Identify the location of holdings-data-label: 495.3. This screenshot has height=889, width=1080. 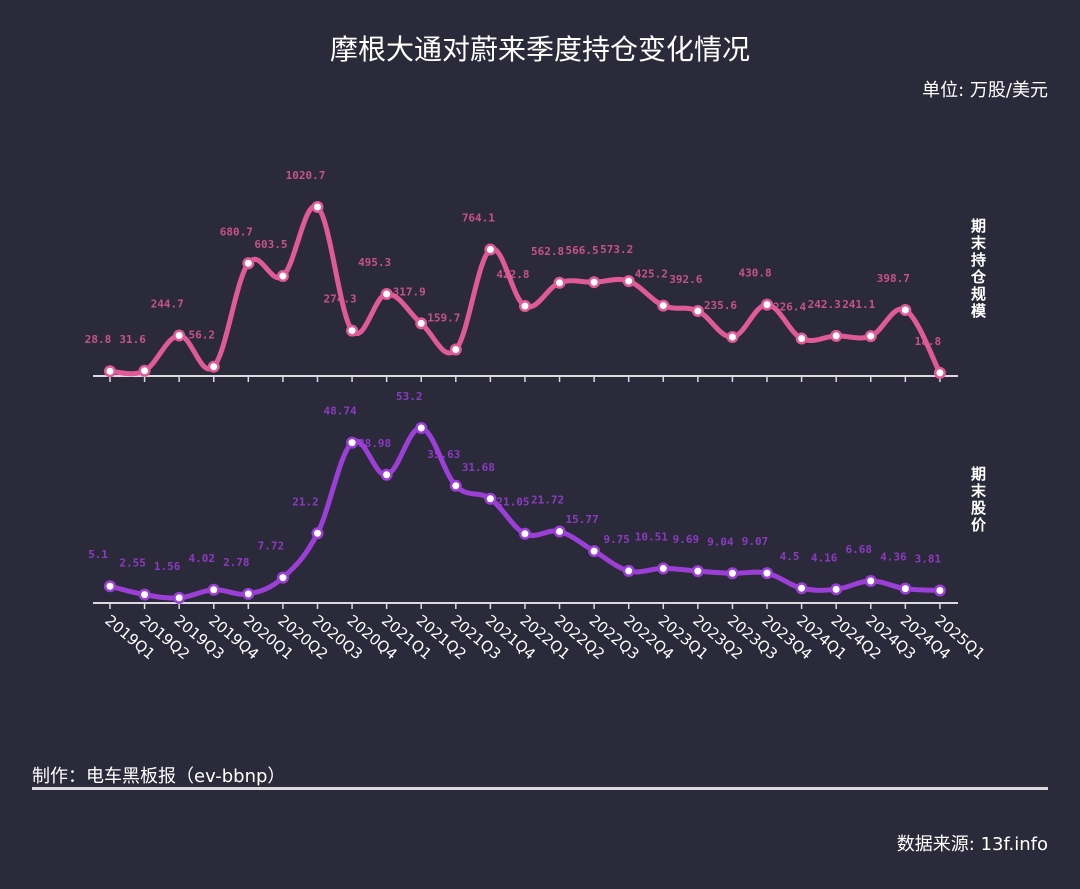
(374, 262).